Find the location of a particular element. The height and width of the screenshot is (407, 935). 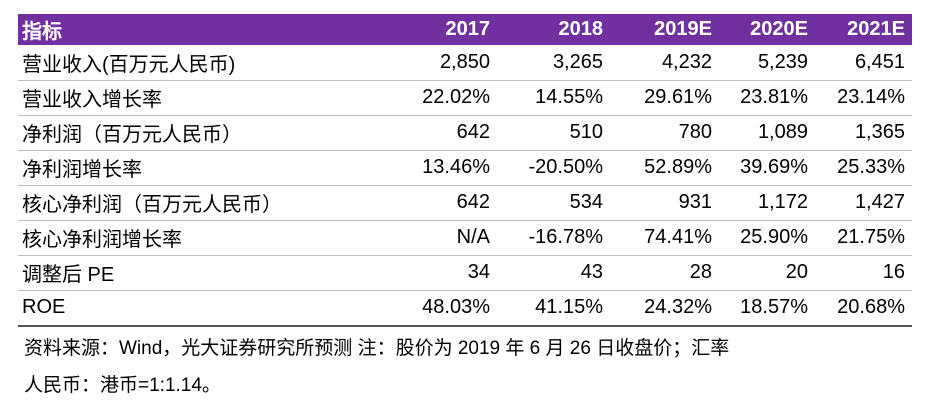

cell-value: 29.61% is located at coordinates (678, 97).